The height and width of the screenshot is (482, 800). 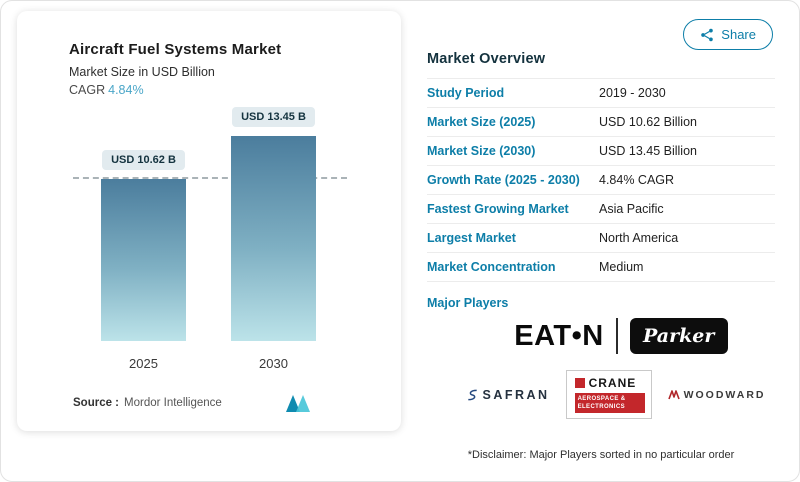 What do you see at coordinates (632, 93) in the screenshot?
I see `row-value: 2019 - 2030` at bounding box center [632, 93].